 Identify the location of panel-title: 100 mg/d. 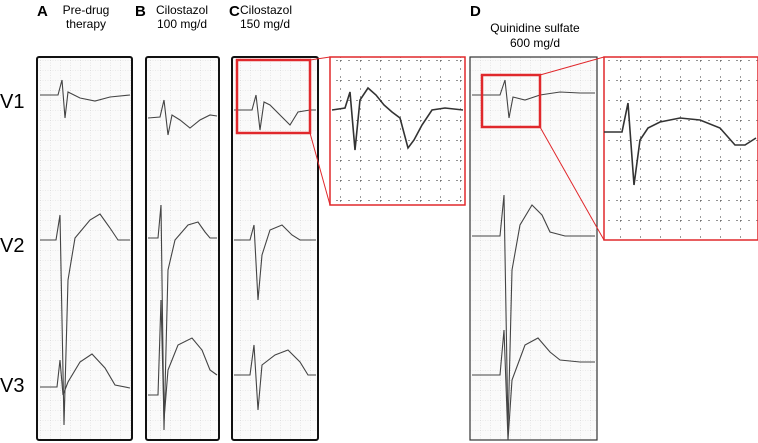
(182, 24).